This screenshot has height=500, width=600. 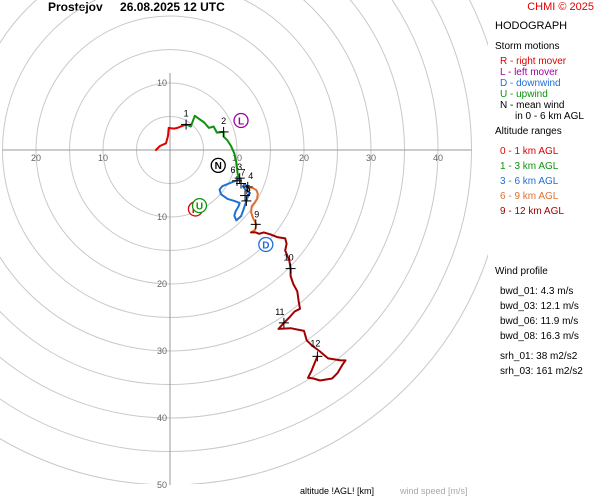 I want to click on storm-motion-label: N, so click(x=218, y=166).